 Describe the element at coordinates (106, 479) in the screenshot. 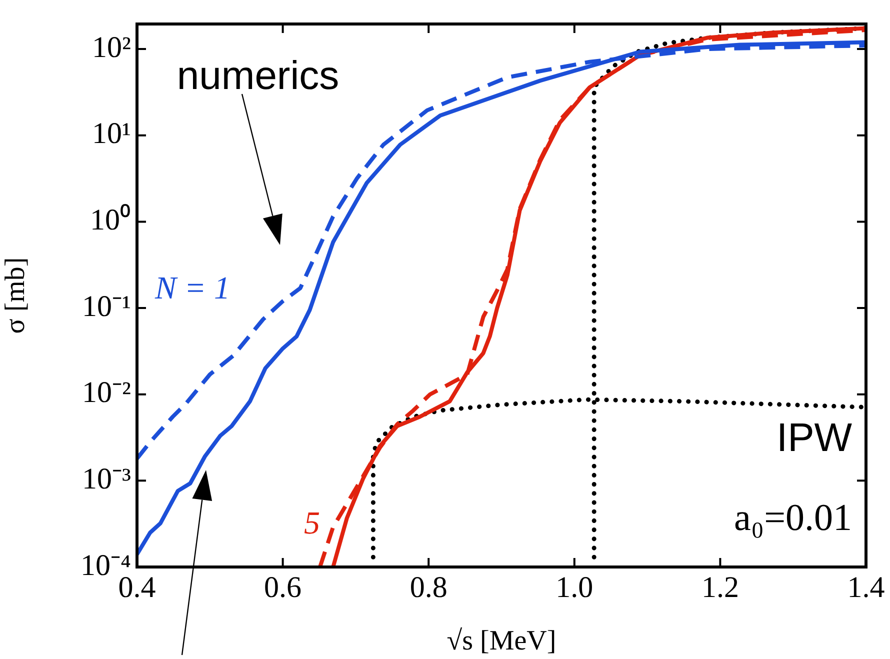

I see `y-tick-label: 10⁻³` at that location.